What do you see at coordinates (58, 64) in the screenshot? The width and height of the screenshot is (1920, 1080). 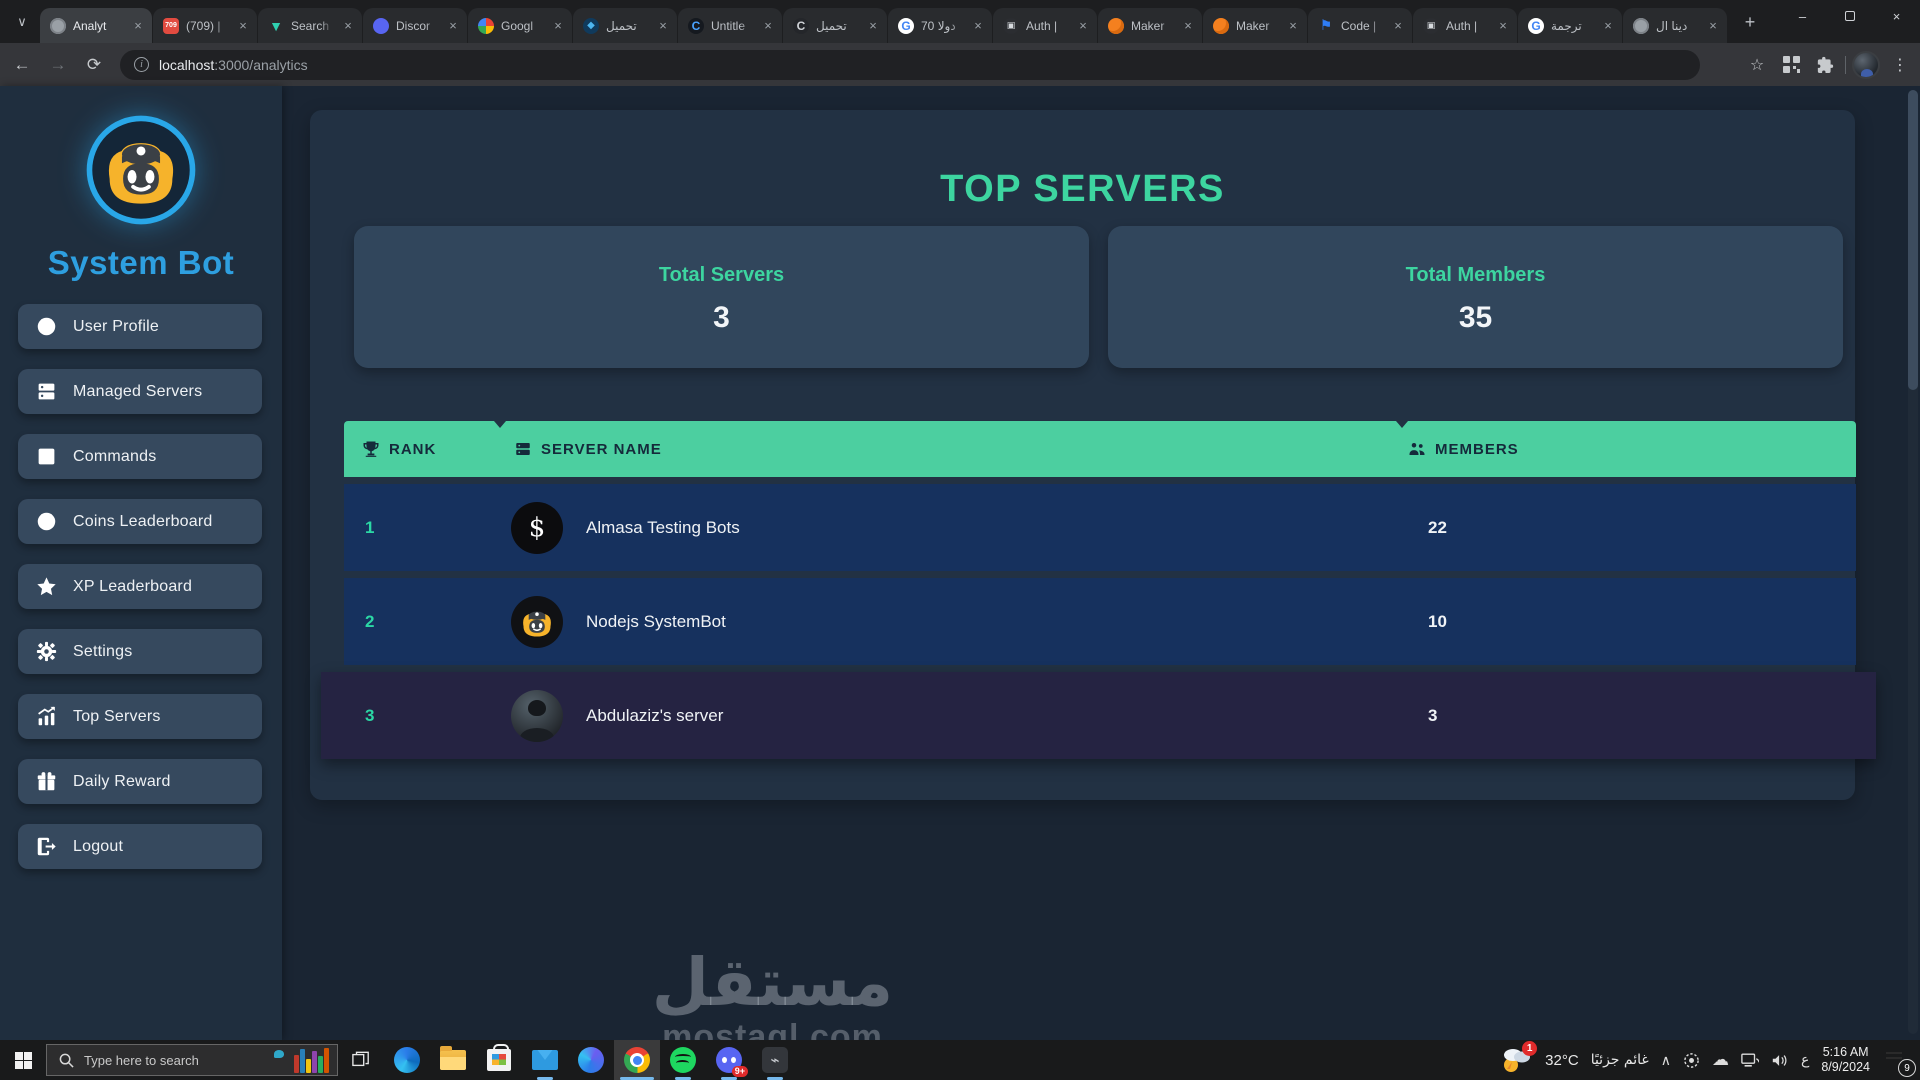 I see `forward-button: →` at bounding box center [58, 64].